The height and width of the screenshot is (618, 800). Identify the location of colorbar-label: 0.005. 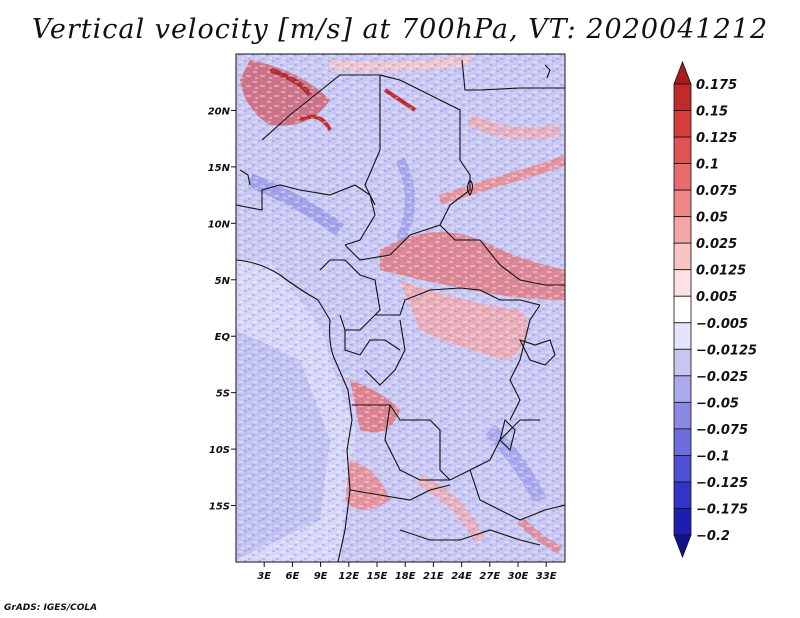
(716, 297).